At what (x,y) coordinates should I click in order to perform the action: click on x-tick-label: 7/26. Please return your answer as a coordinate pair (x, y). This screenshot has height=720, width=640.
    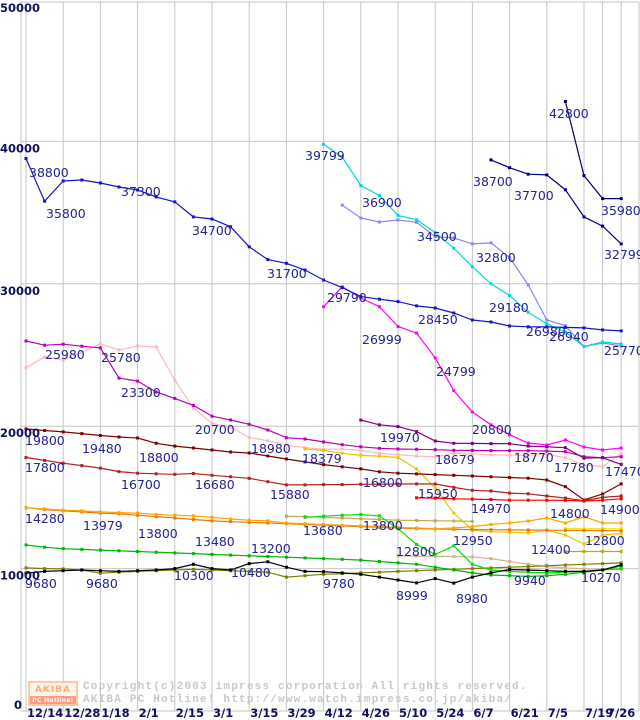
    Looking at the image, I should click on (621, 713).